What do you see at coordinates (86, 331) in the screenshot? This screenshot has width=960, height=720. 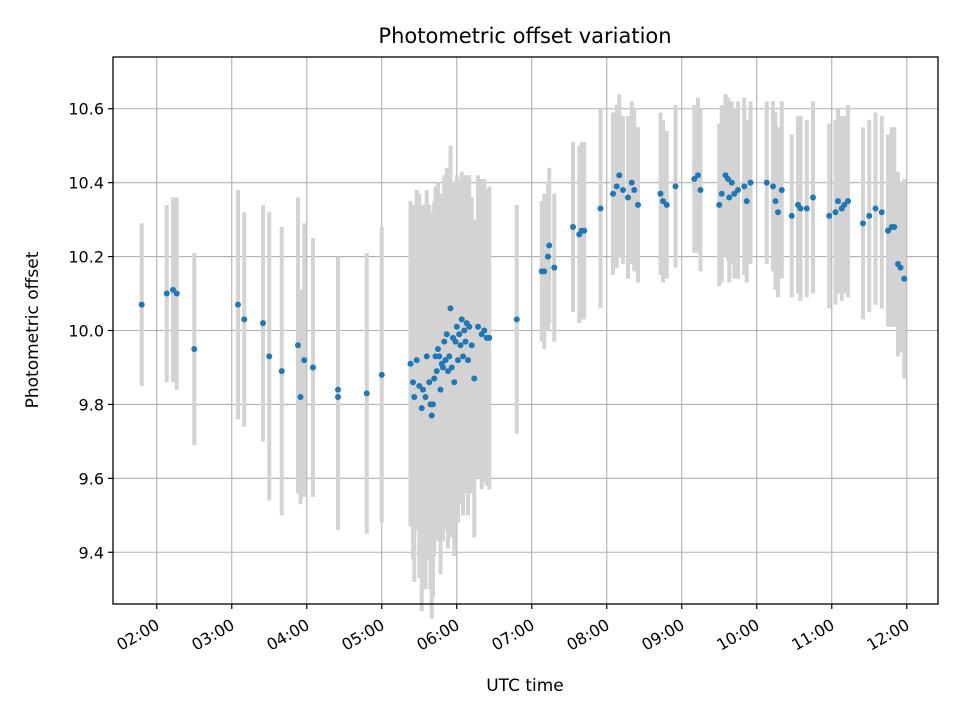 I see `y-tick-label: 10.0` at bounding box center [86, 331].